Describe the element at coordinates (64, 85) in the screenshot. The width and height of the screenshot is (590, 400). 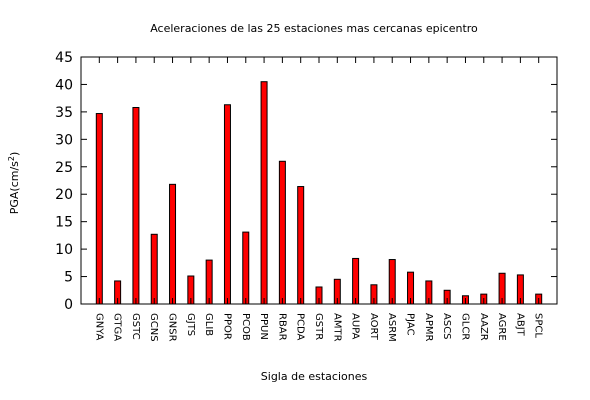
I see `y-tick-label: 40` at that location.